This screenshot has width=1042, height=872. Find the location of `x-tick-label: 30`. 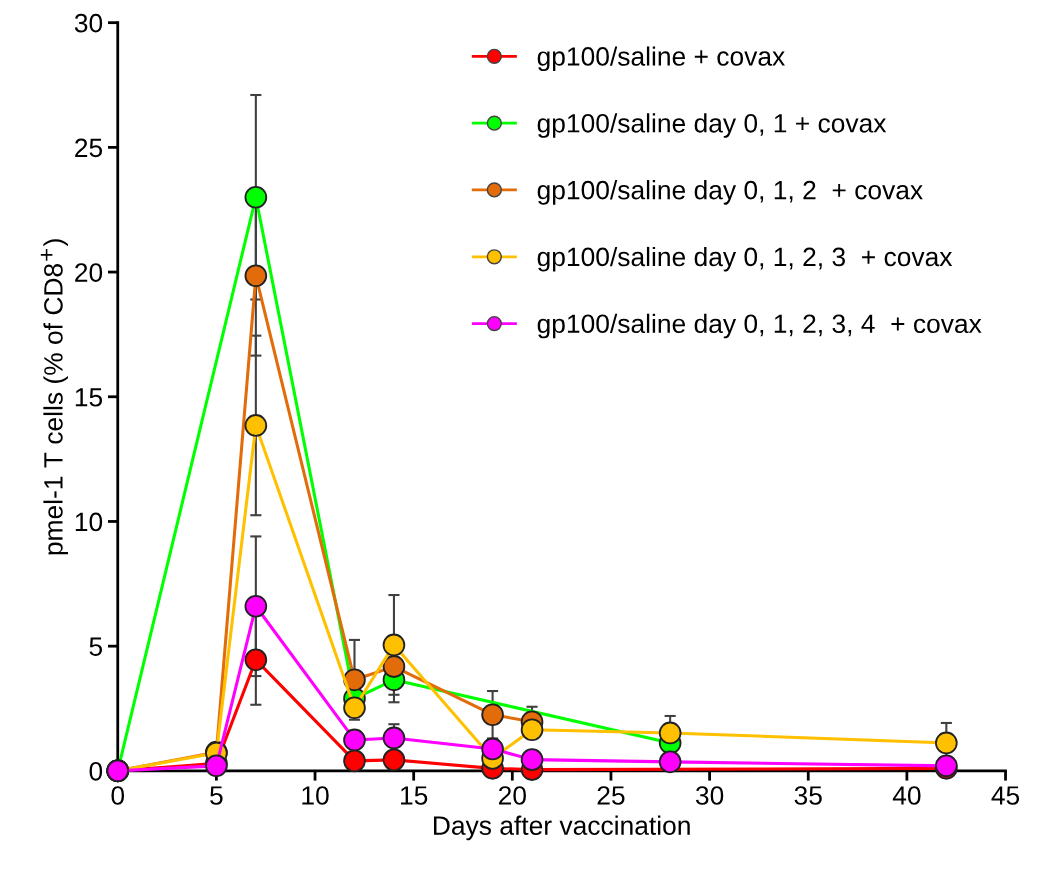

x-tick-label: 30 is located at coordinates (709, 795).